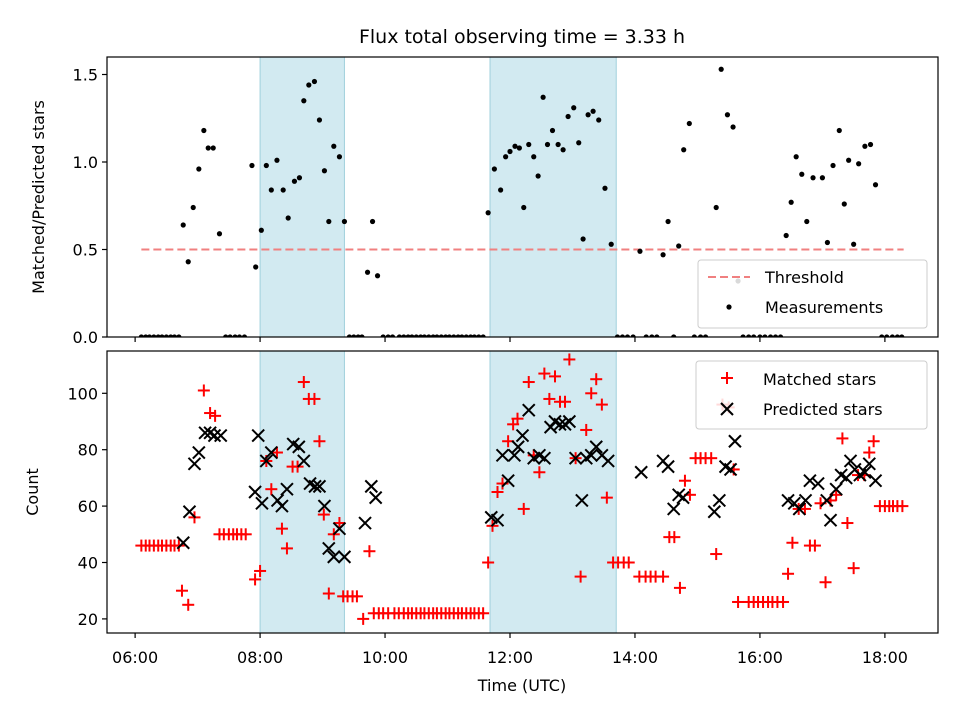 The width and height of the screenshot is (960, 720). Describe the element at coordinates (88, 619) in the screenshot. I see `y-tick-label: 20` at that location.